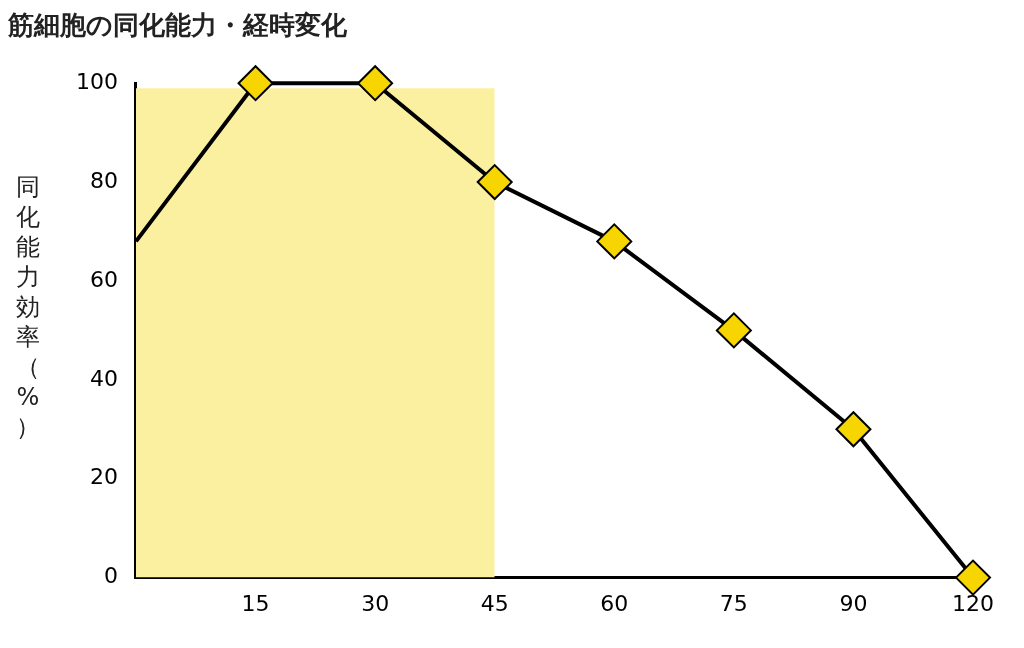 The height and width of the screenshot is (648, 1024). I want to click on y-tick-label: 80, so click(103, 180).